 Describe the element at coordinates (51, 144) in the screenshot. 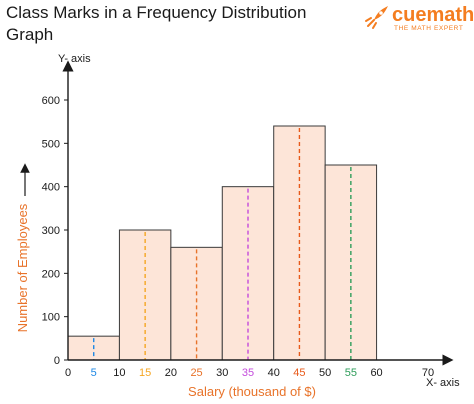

I see `y-tick-label-500: 500` at that location.